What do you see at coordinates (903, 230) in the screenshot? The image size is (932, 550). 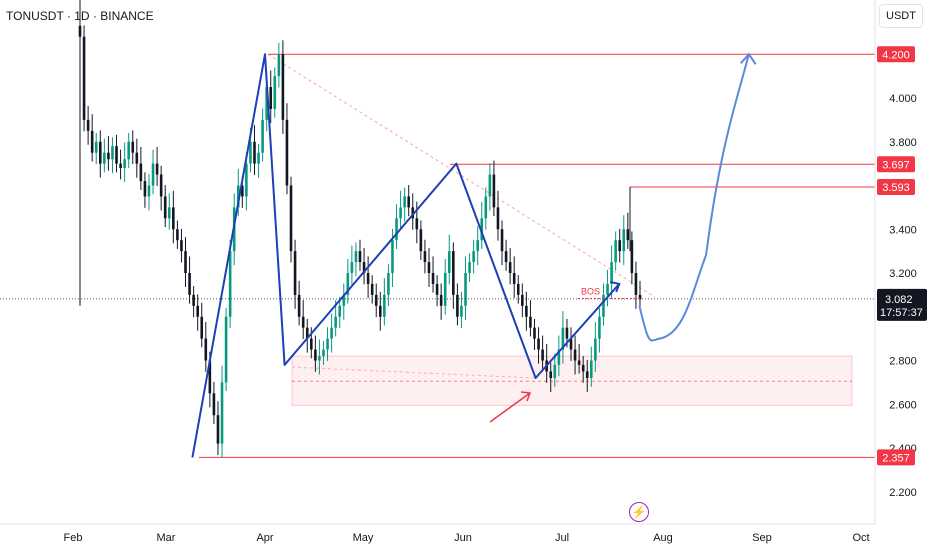 I see `y-tick-label: 3.400` at bounding box center [903, 230].